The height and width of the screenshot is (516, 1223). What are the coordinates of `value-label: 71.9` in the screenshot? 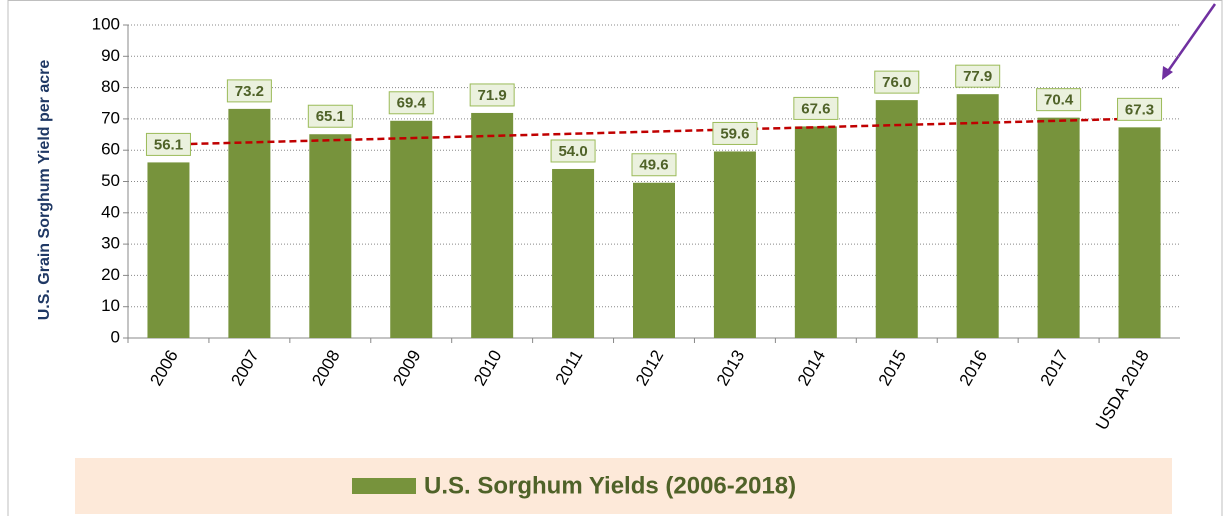 It's located at (492, 95).